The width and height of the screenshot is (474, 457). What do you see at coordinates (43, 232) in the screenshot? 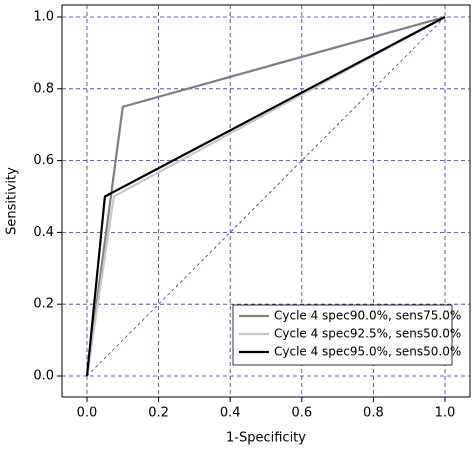
I see `y-tick-label: 0.4` at bounding box center [43, 232].